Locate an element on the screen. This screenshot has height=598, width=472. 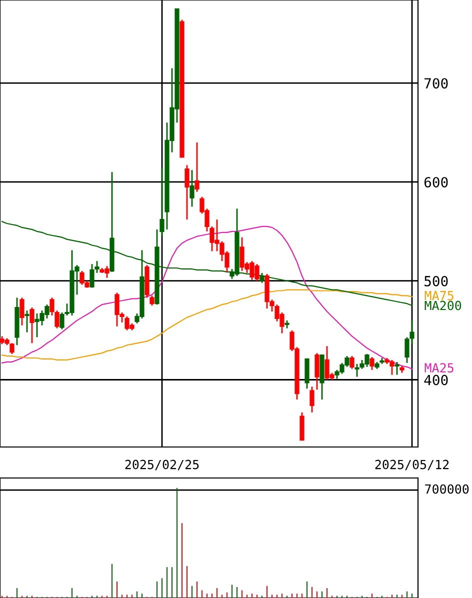
series-label: MA25 is located at coordinates (439, 368).